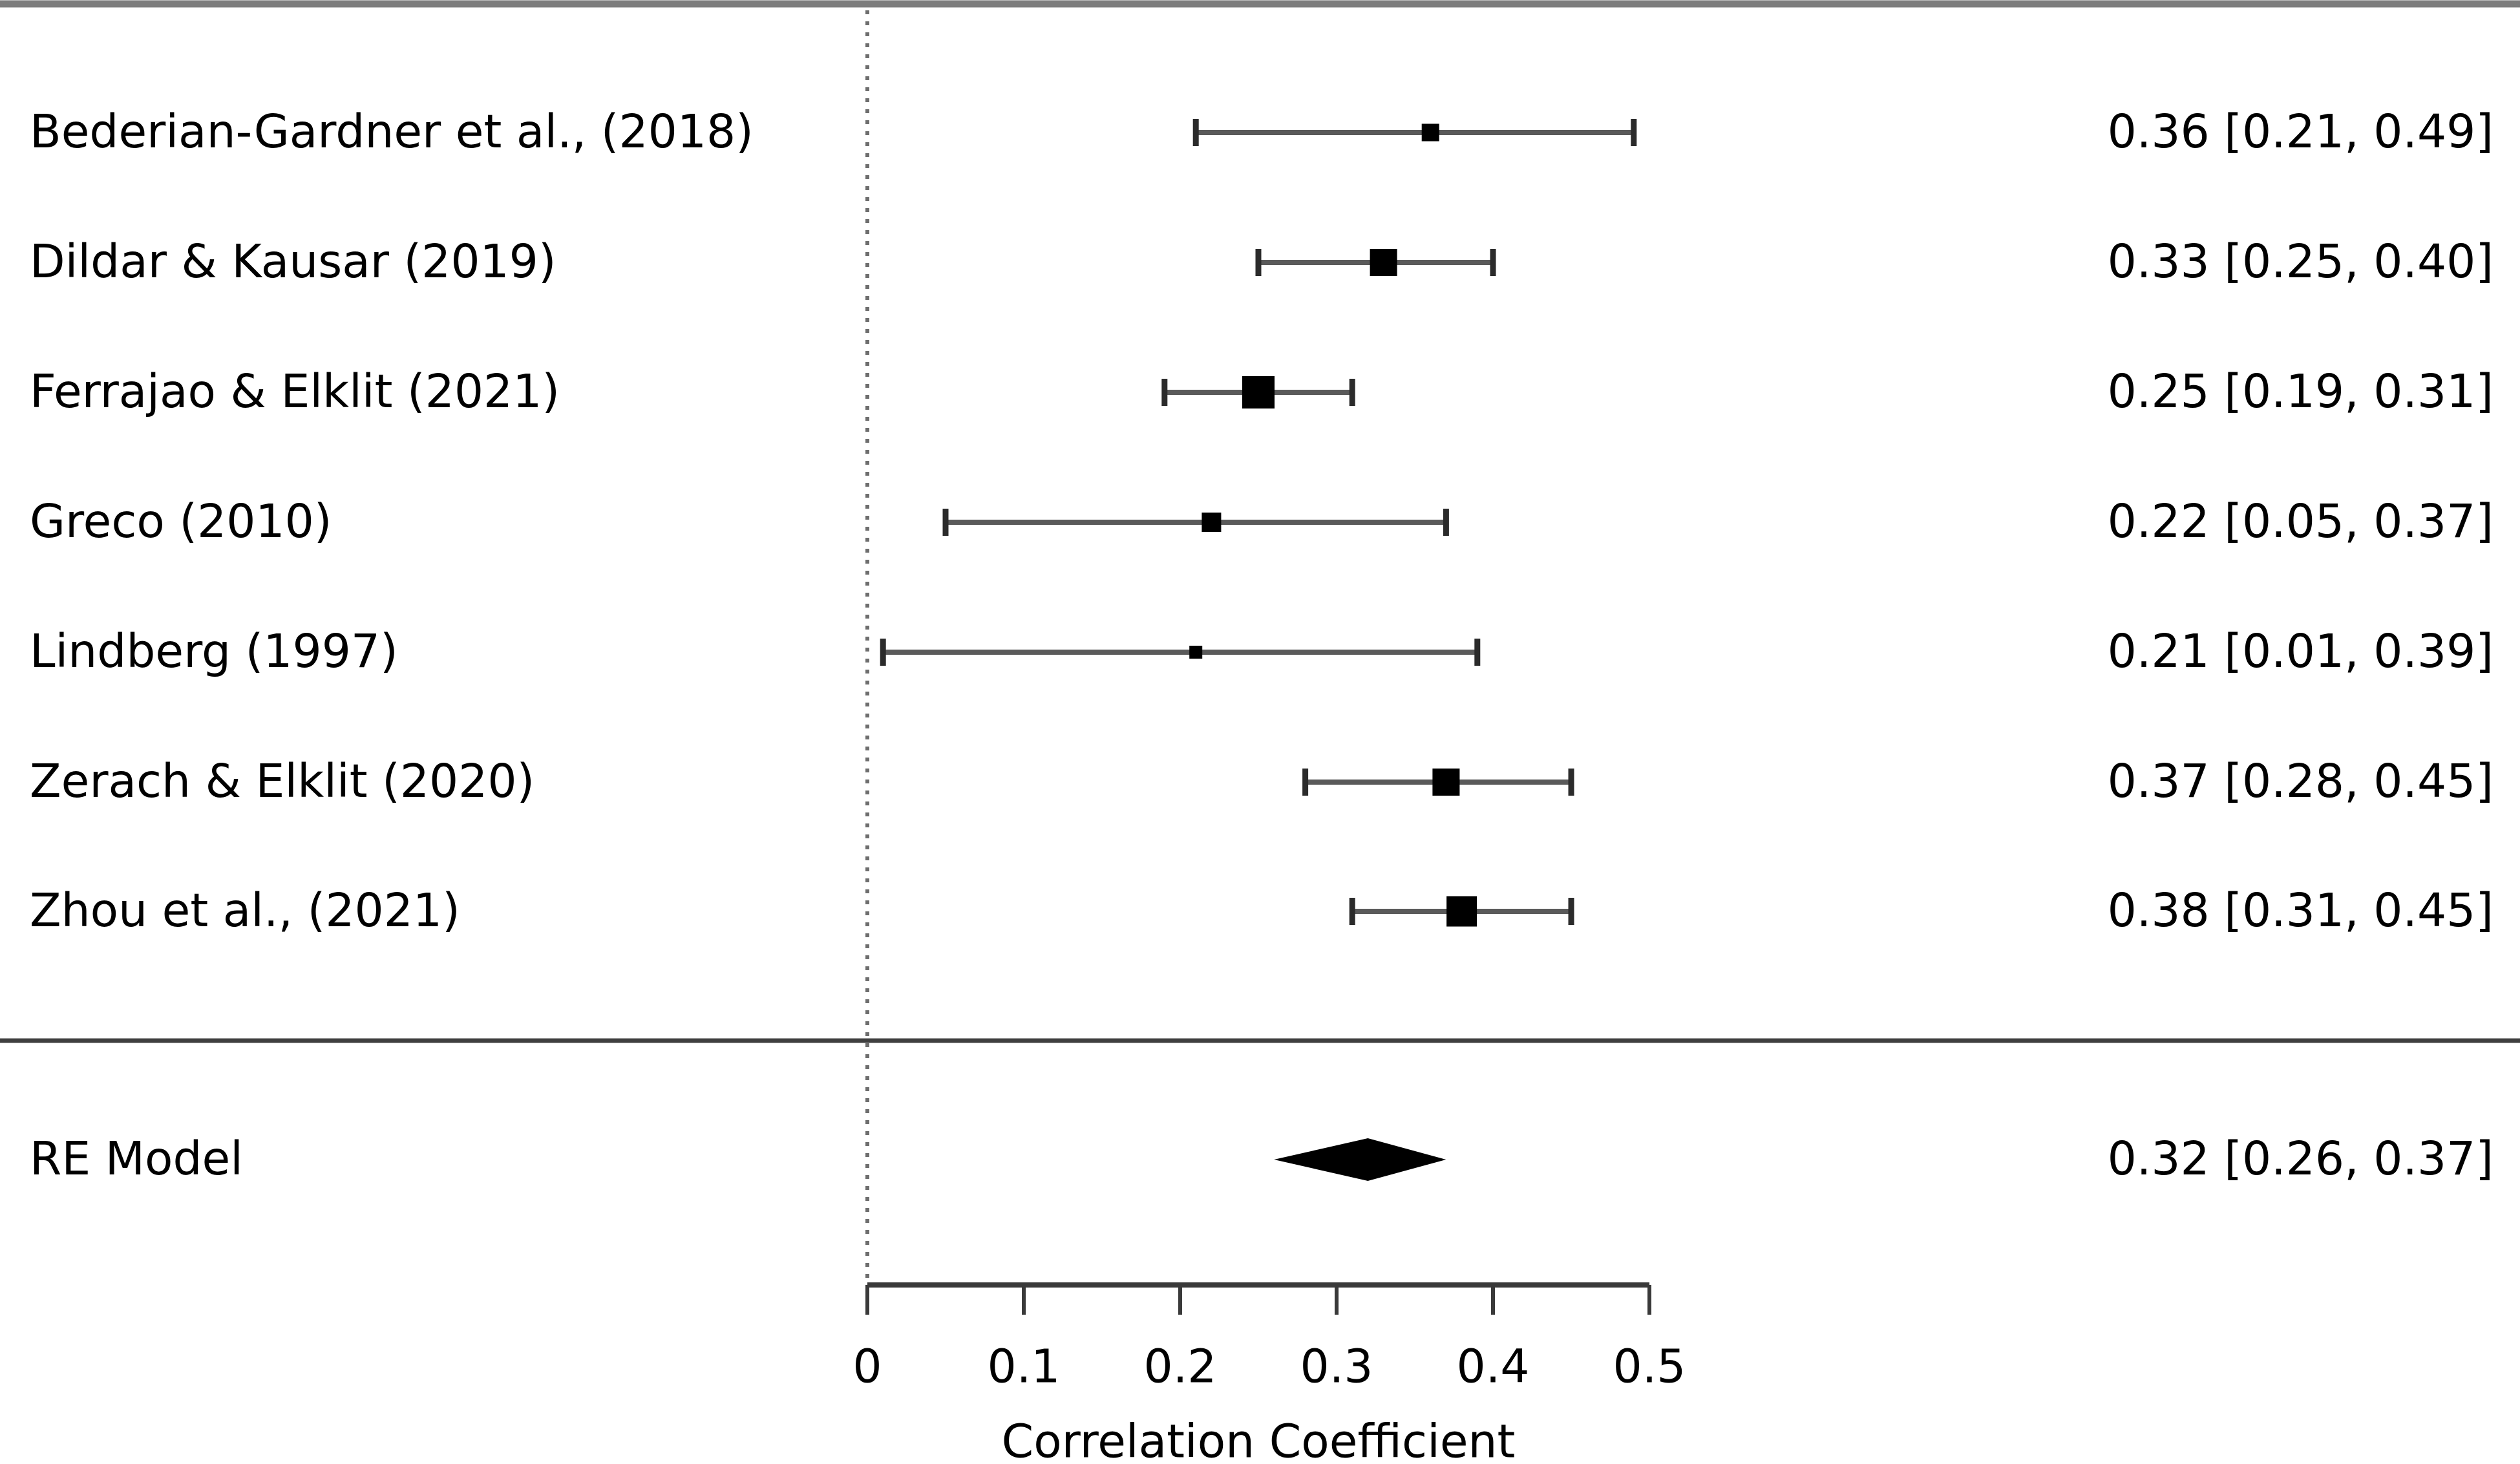 The width and height of the screenshot is (2520, 1464). Describe the element at coordinates (1649, 1366) in the screenshot. I see `x-axis-tick-label: 0.5` at that location.